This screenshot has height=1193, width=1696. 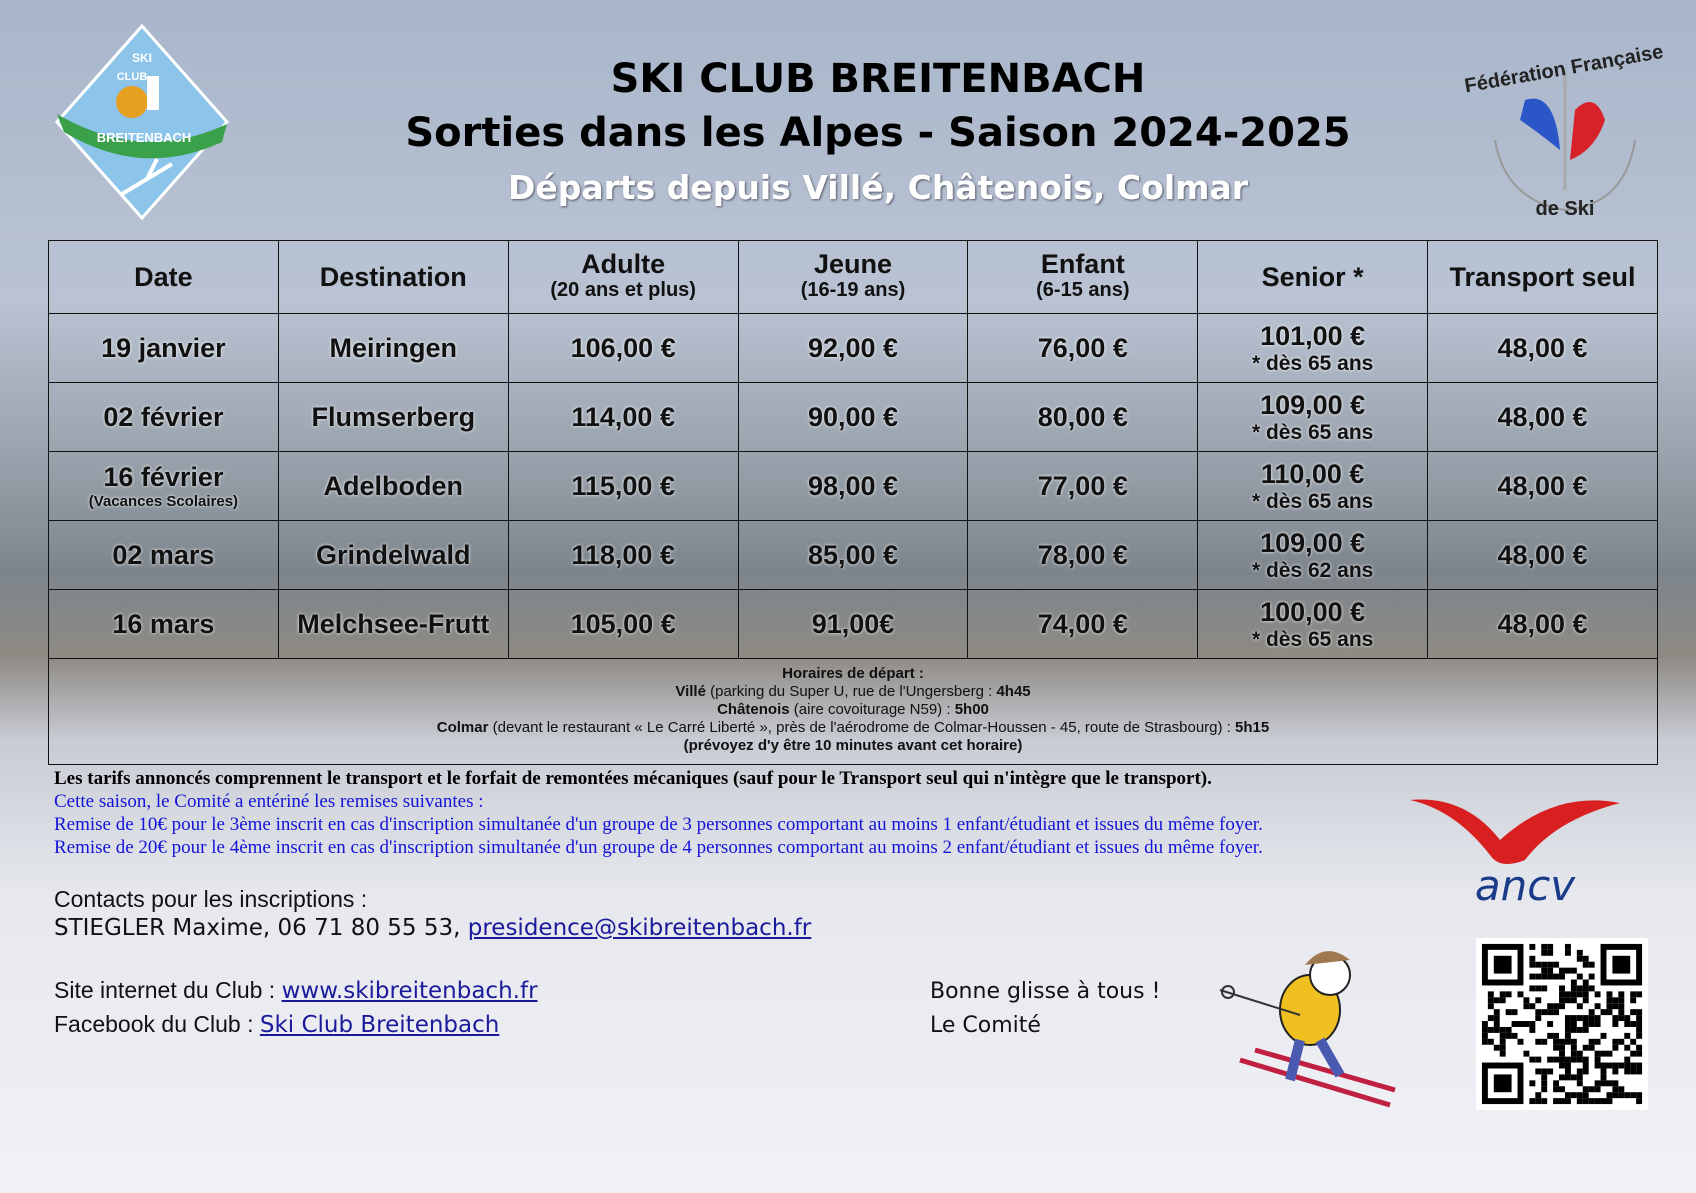 I want to click on closing-signature: Le Comité, so click(x=985, y=1025).